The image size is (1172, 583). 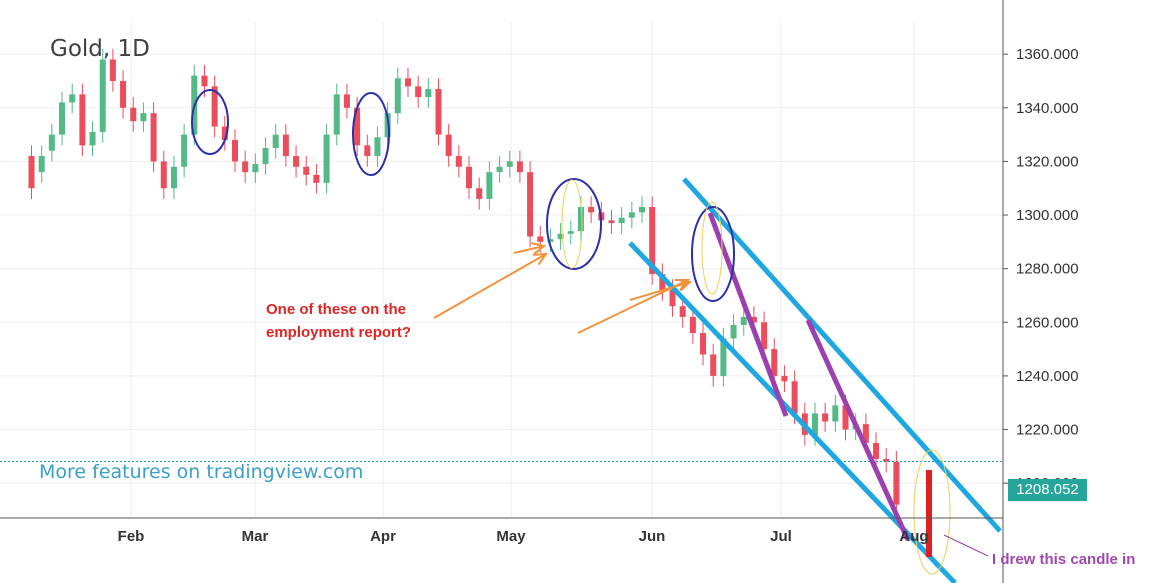 I want to click on x-tick-label: Aug, so click(x=913, y=536).